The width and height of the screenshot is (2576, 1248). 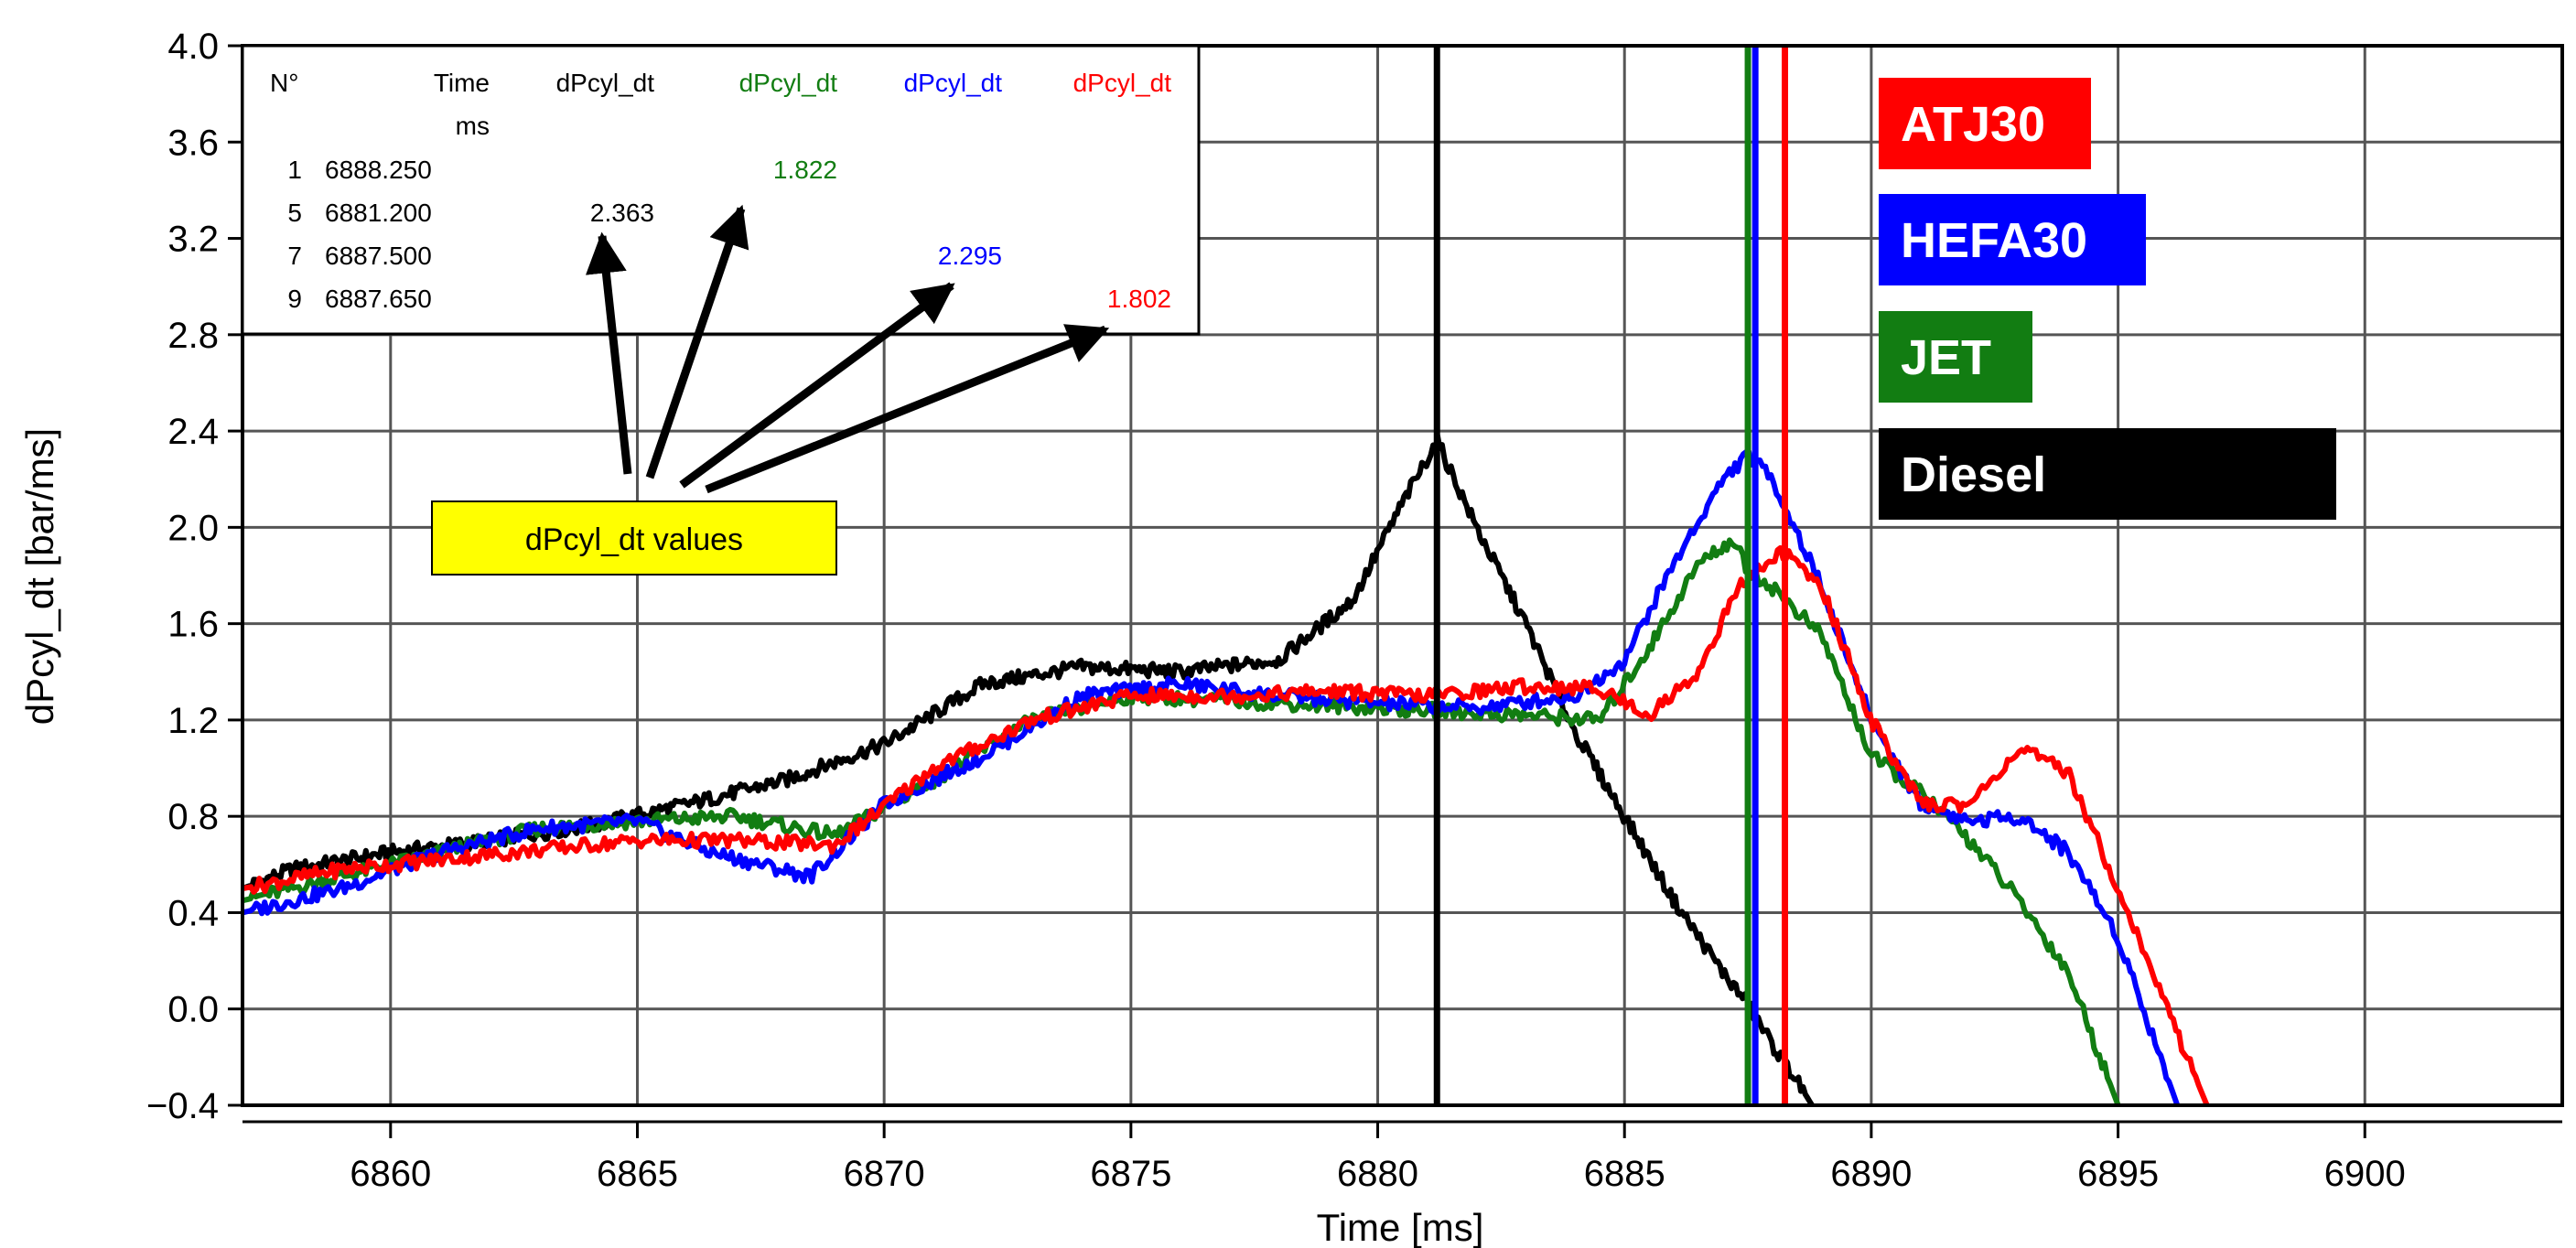 What do you see at coordinates (2107, 299) in the screenshot?
I see `legend: ATJ30 HEFA30 JET Diesel` at bounding box center [2107, 299].